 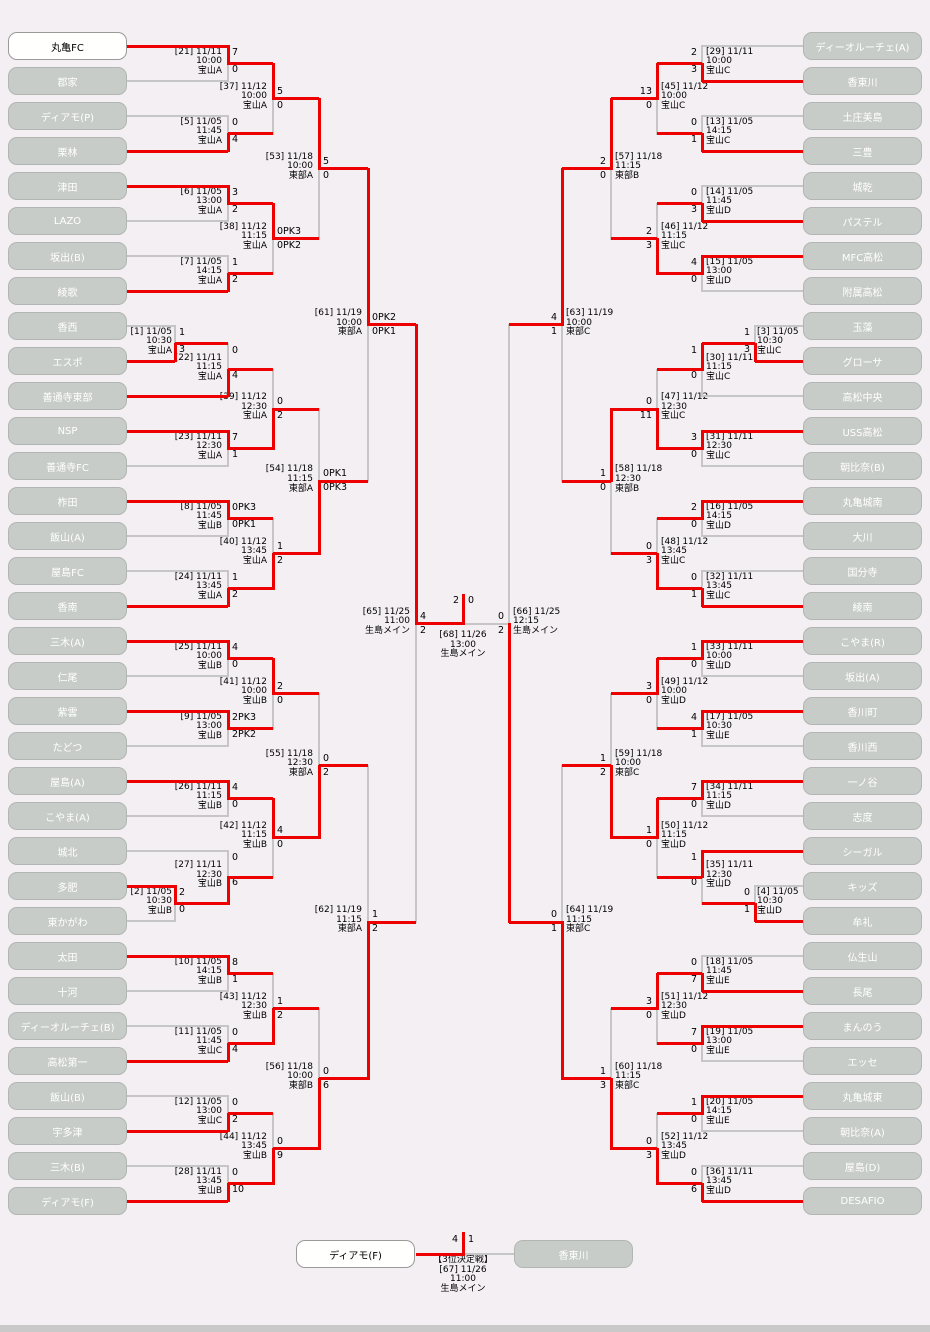 What do you see at coordinates (338, 312) in the screenshot?
I see `match-note-line: [61] 11/19` at bounding box center [338, 312].